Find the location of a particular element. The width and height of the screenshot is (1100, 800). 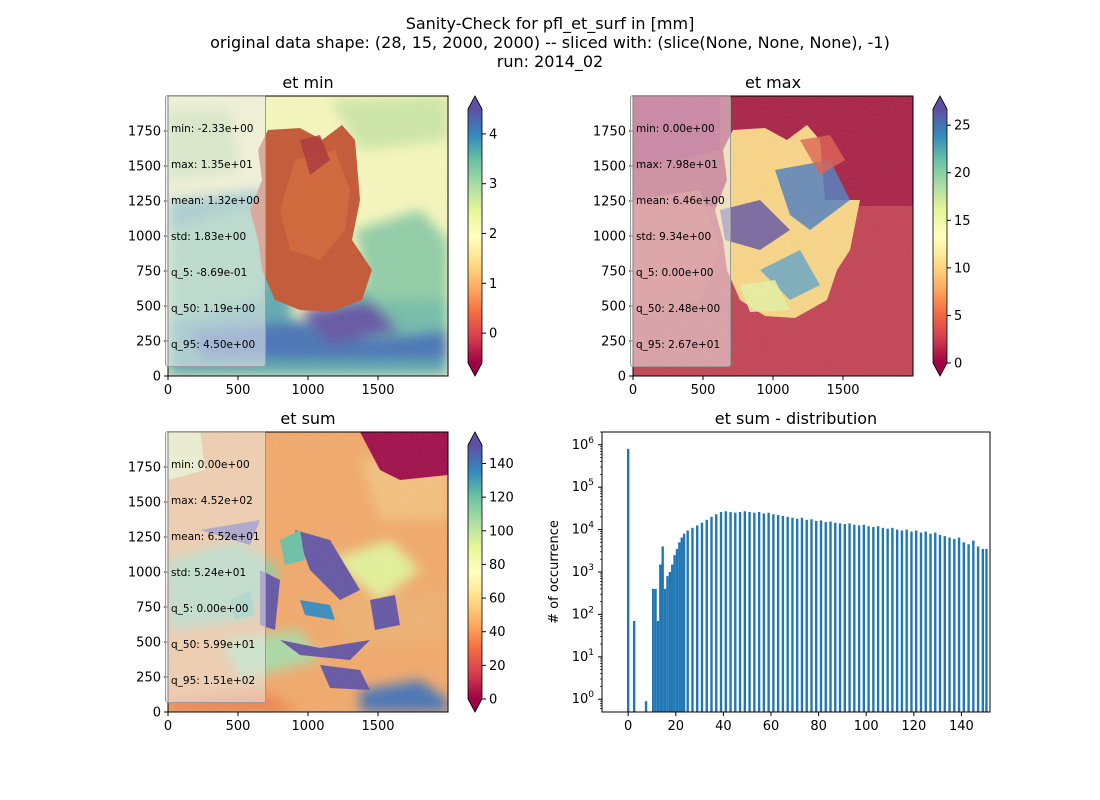

x-axis-et-min: 0 500 1000 1500 is located at coordinates (279, 387).